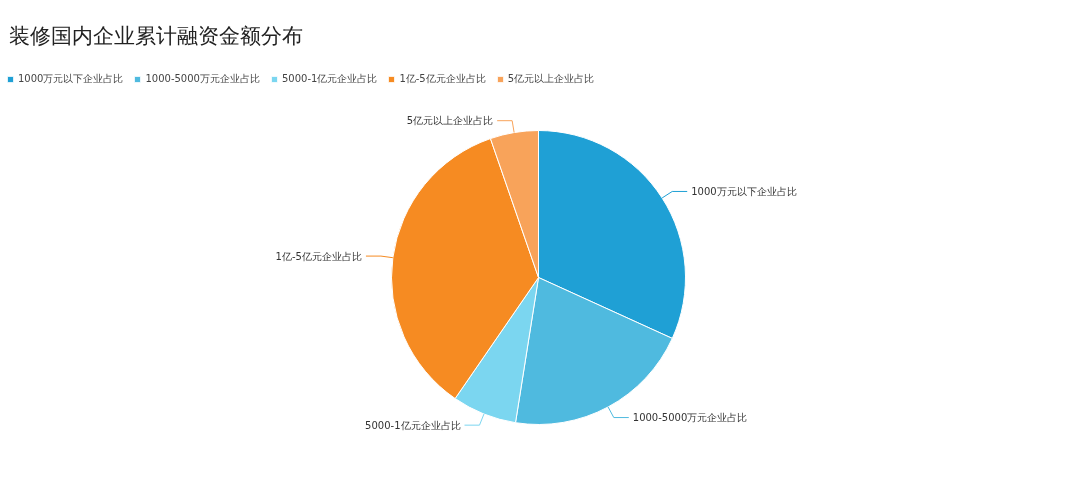 Image resolution: width=1080 pixels, height=477 pixels. I want to click on legend-label: 5000-1亿元企业占比, so click(329, 79).